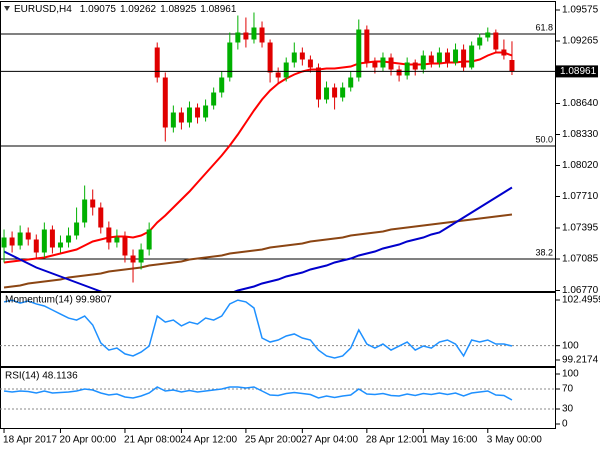  I want to click on y-tick-label: 1.09575, so click(580, 10).